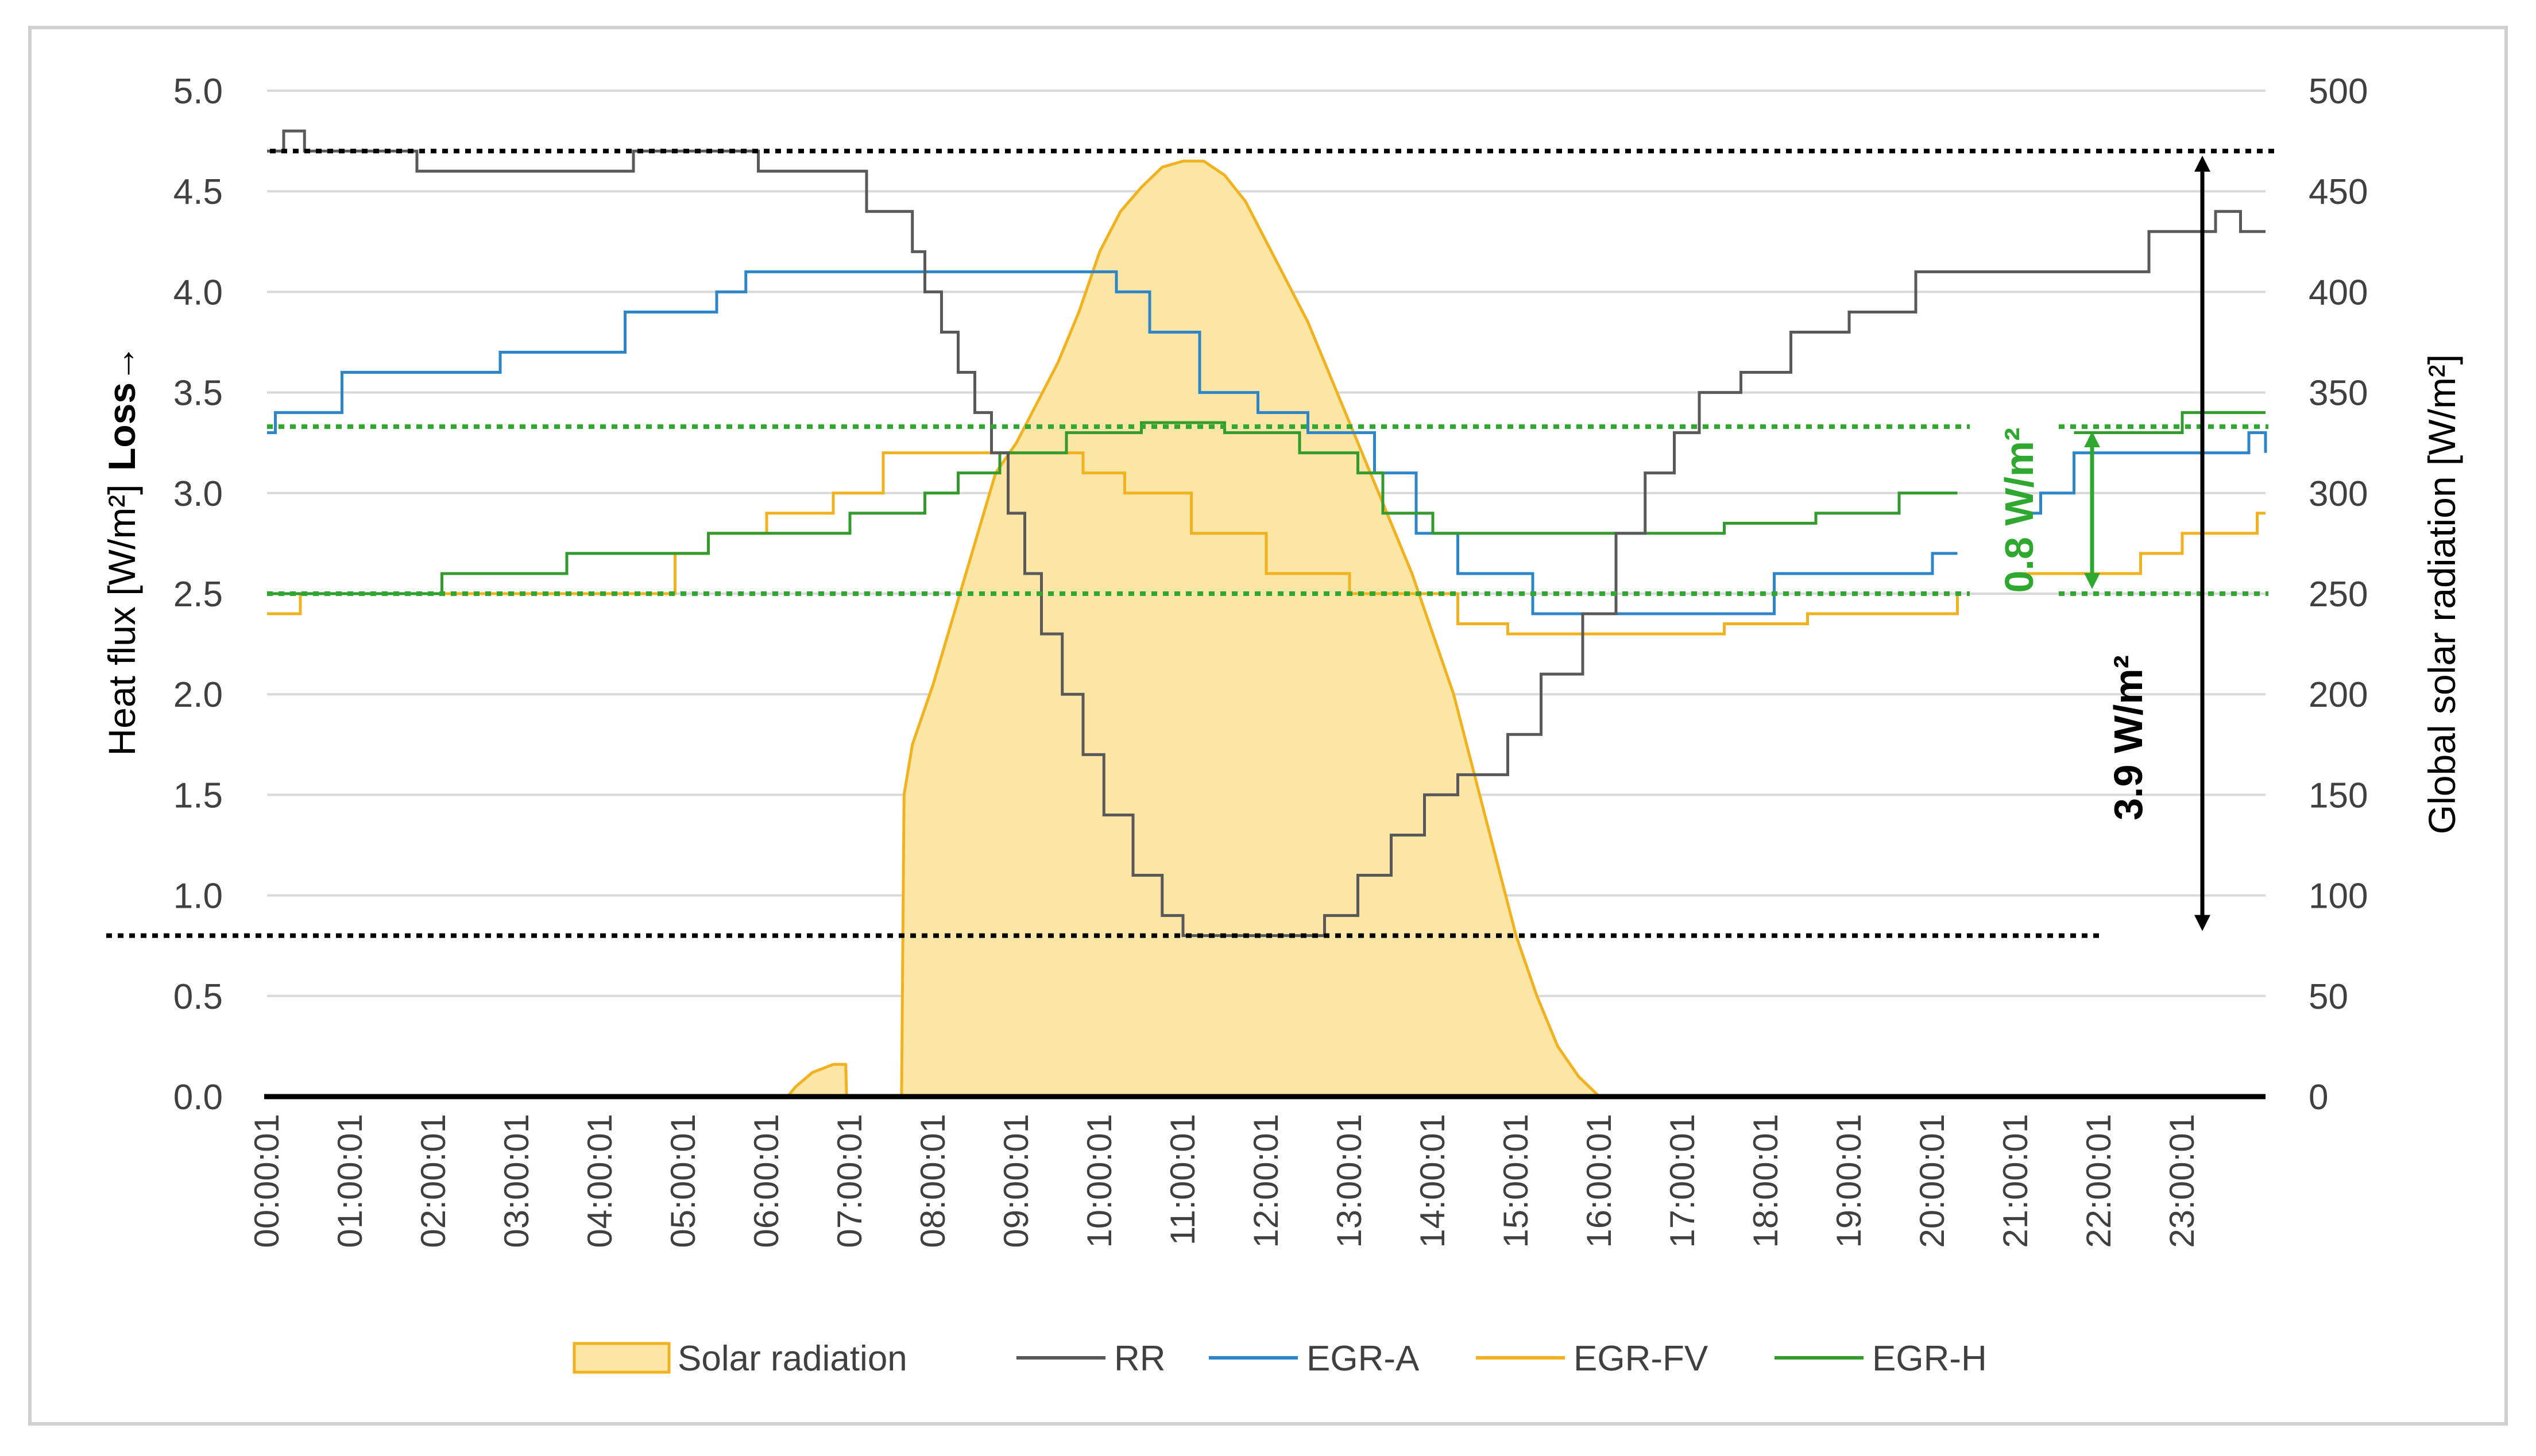 The height and width of the screenshot is (1456, 2536). I want to click on x-tick-label: 19:00:01, so click(1849, 1181).